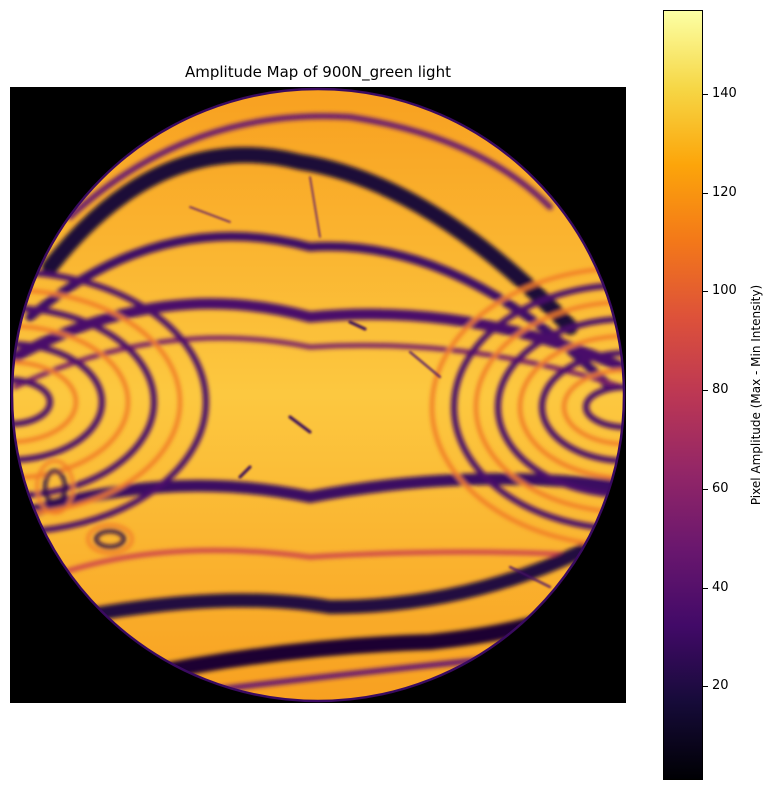 This screenshot has height=790, width=768. Describe the element at coordinates (318, 72) in the screenshot. I see `chart-title: Amplitude Map of 900N_green light` at that location.